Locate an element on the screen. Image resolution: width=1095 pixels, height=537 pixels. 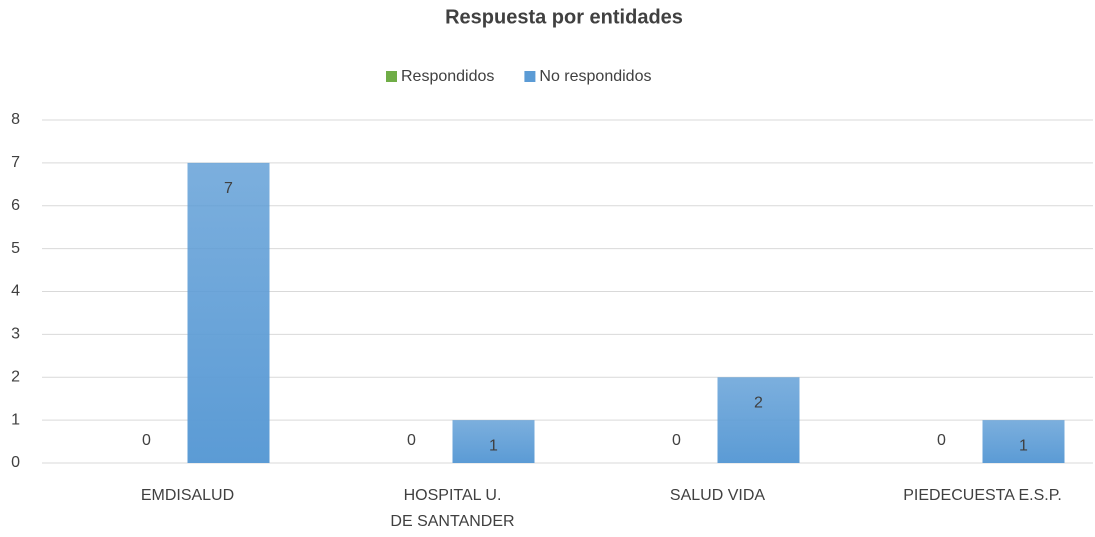
data-label: 7 is located at coordinates (228, 188).